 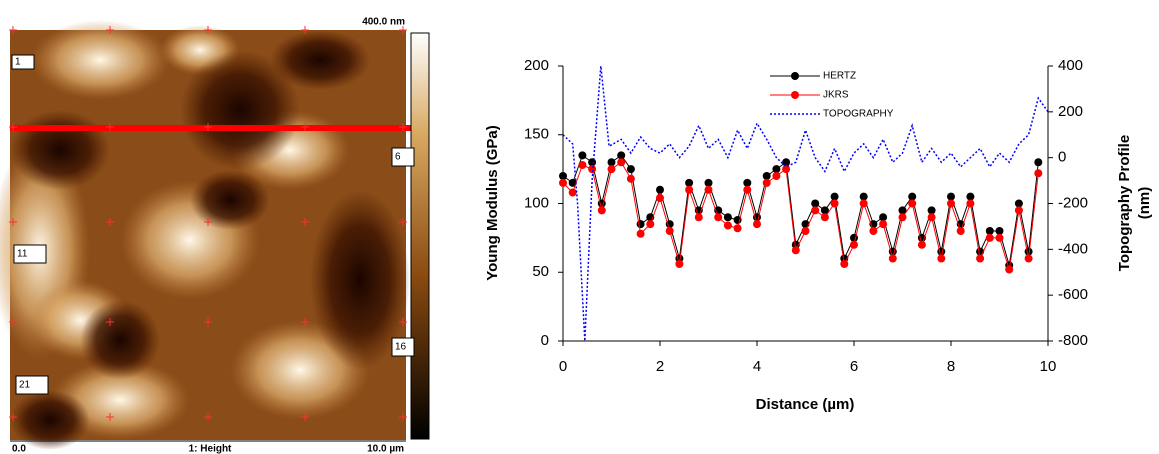 I want to click on color-bar, so click(x=420, y=236).